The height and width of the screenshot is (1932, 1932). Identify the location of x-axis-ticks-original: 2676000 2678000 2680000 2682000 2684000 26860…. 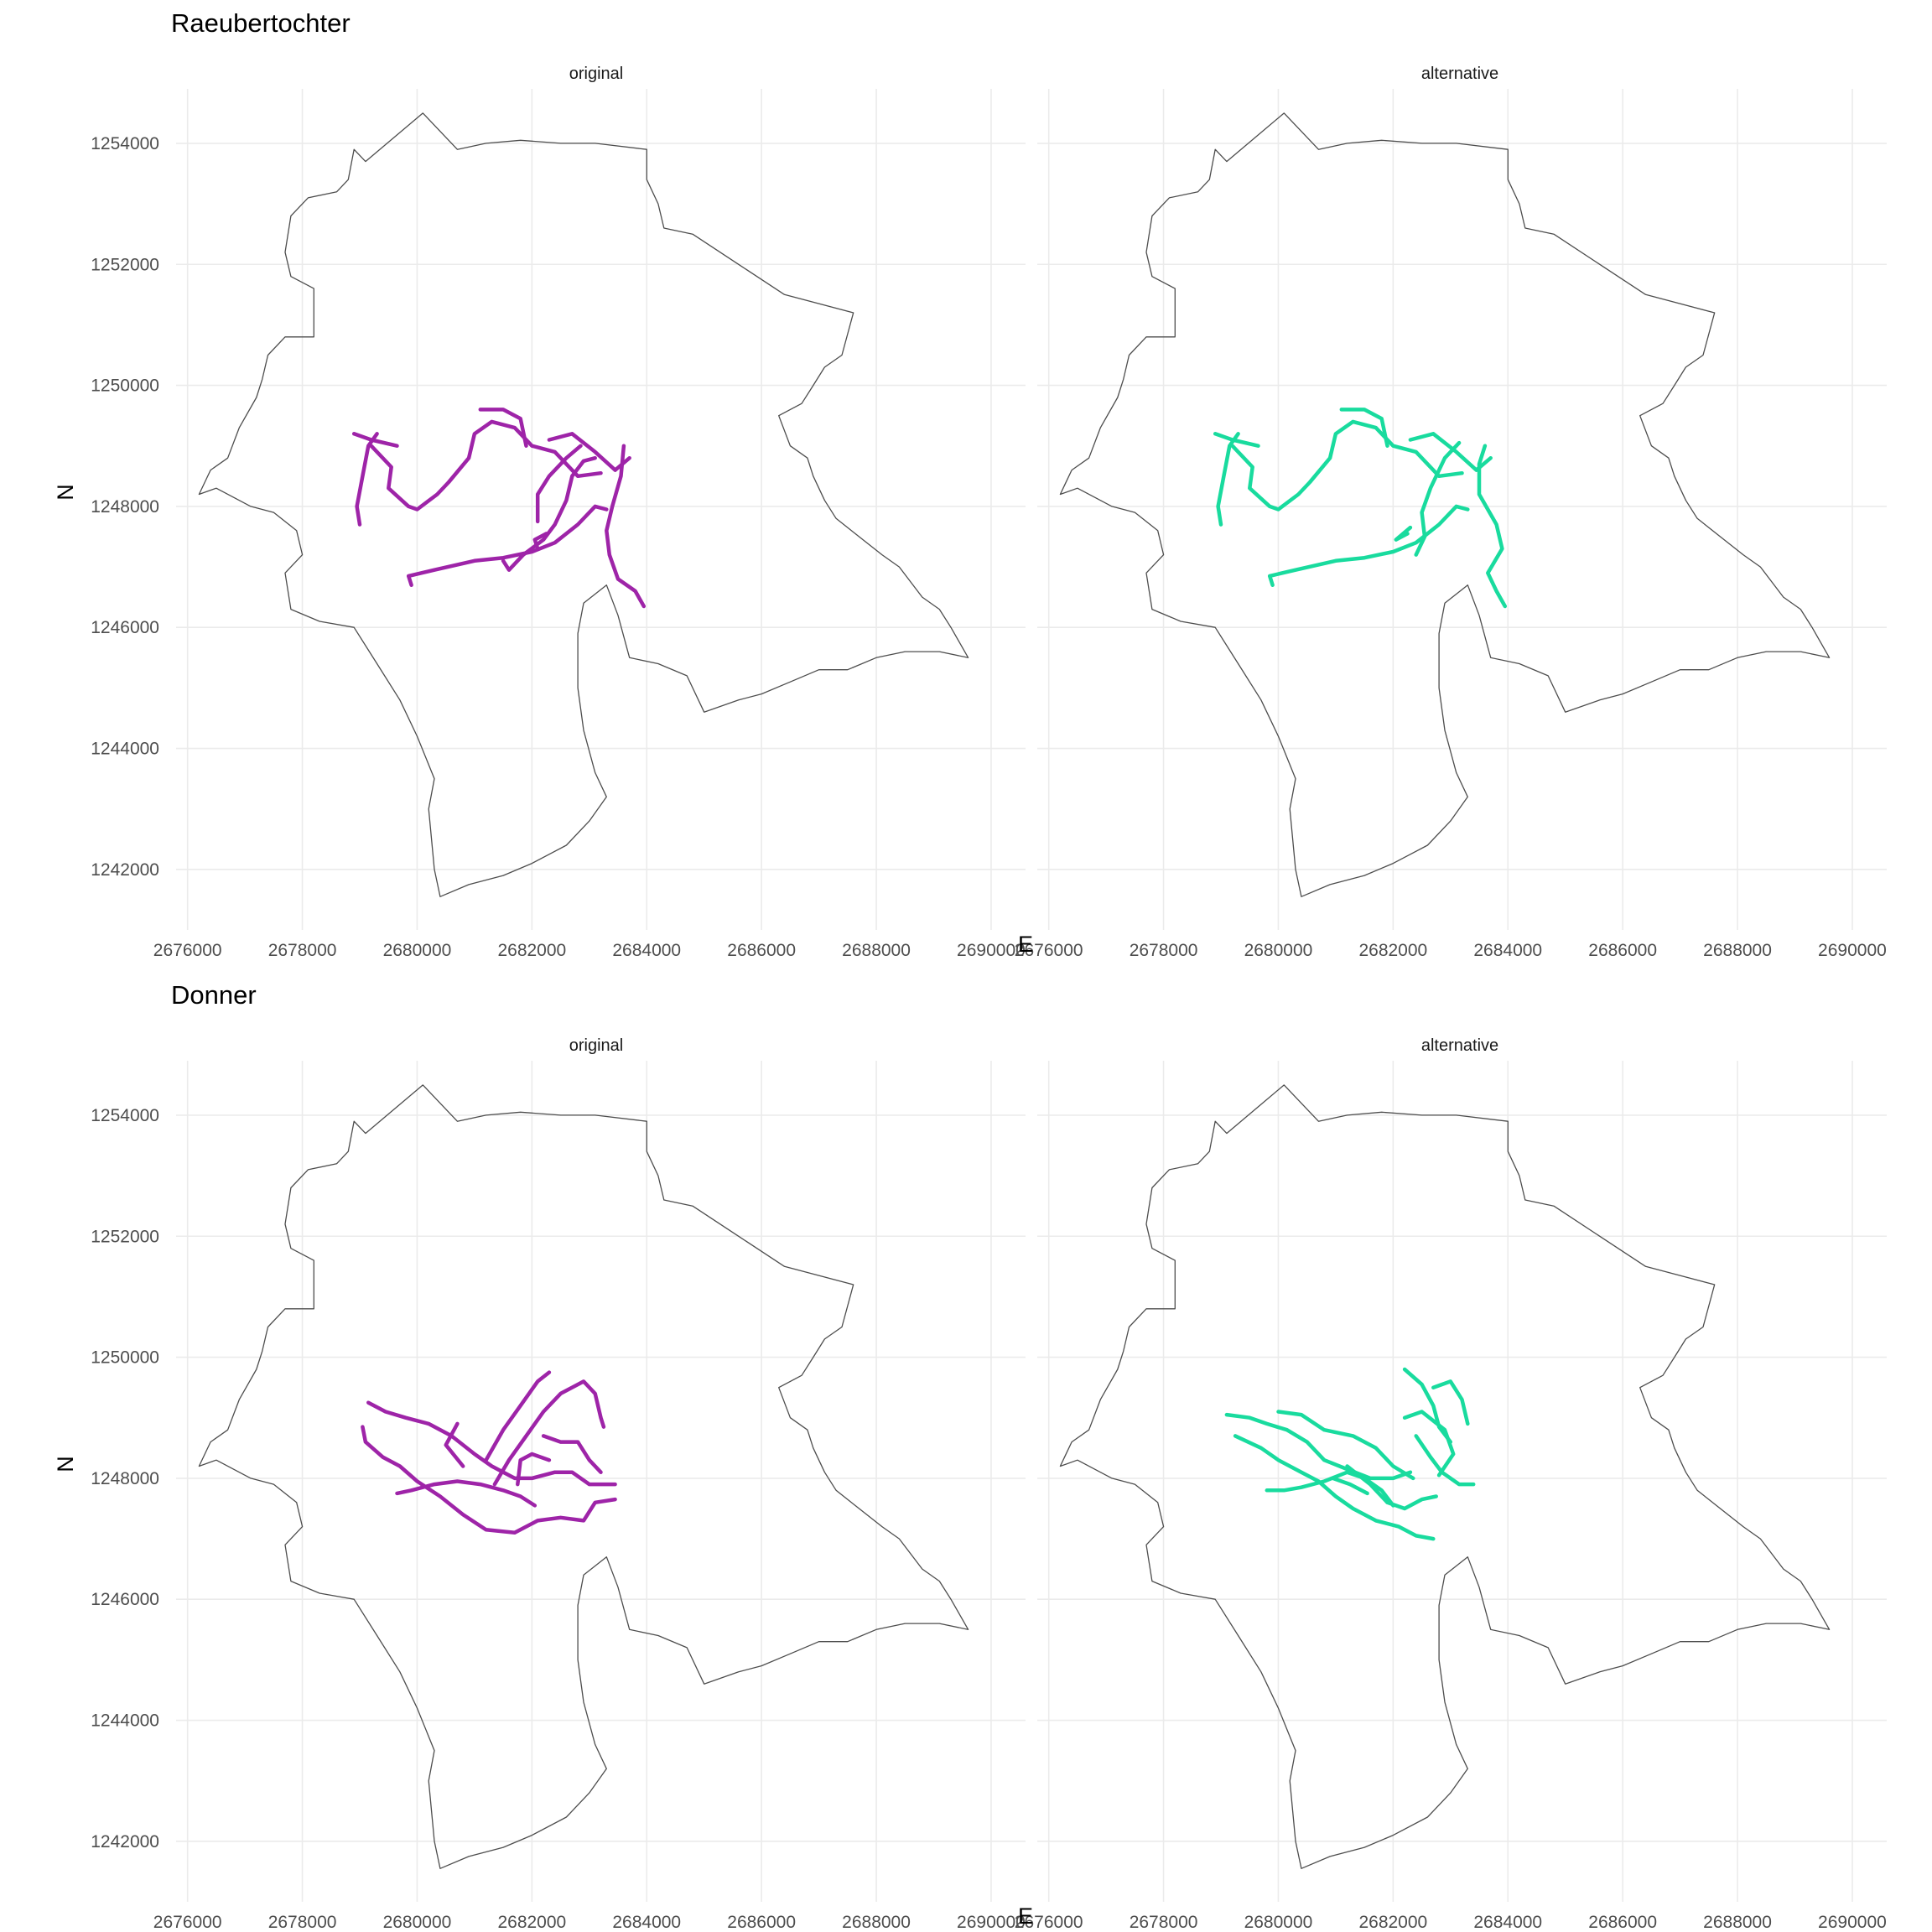
(589, 950).